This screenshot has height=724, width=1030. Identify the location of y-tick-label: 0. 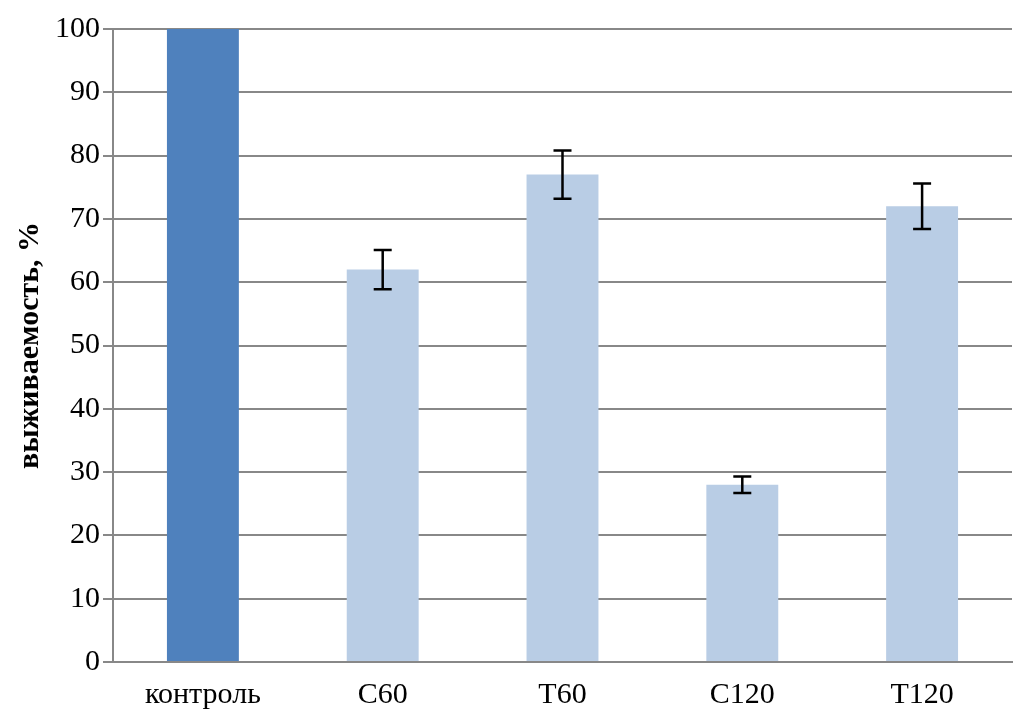
(92, 659).